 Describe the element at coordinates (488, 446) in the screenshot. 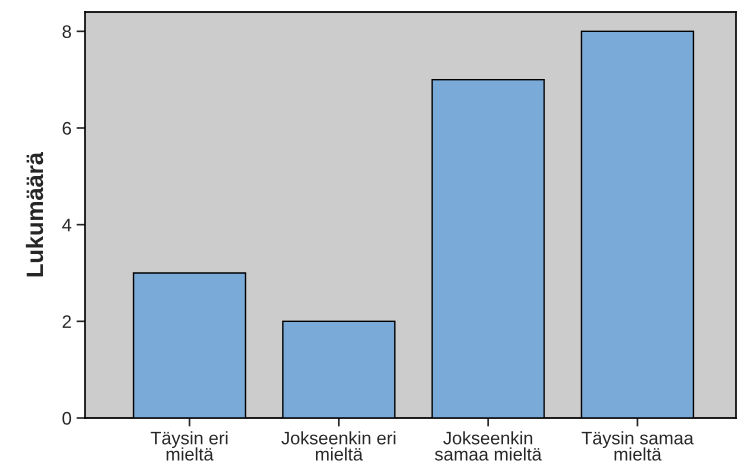

I see `x-tick-label: Jokseenkin samaa mieltä` at that location.